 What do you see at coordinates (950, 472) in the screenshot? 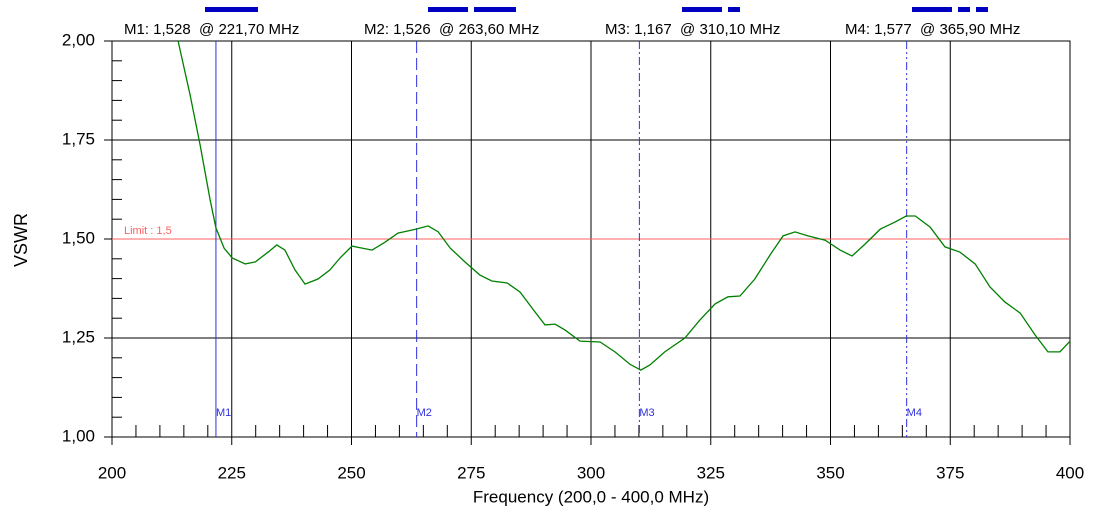
I see `x-tick-label: 375` at bounding box center [950, 472].